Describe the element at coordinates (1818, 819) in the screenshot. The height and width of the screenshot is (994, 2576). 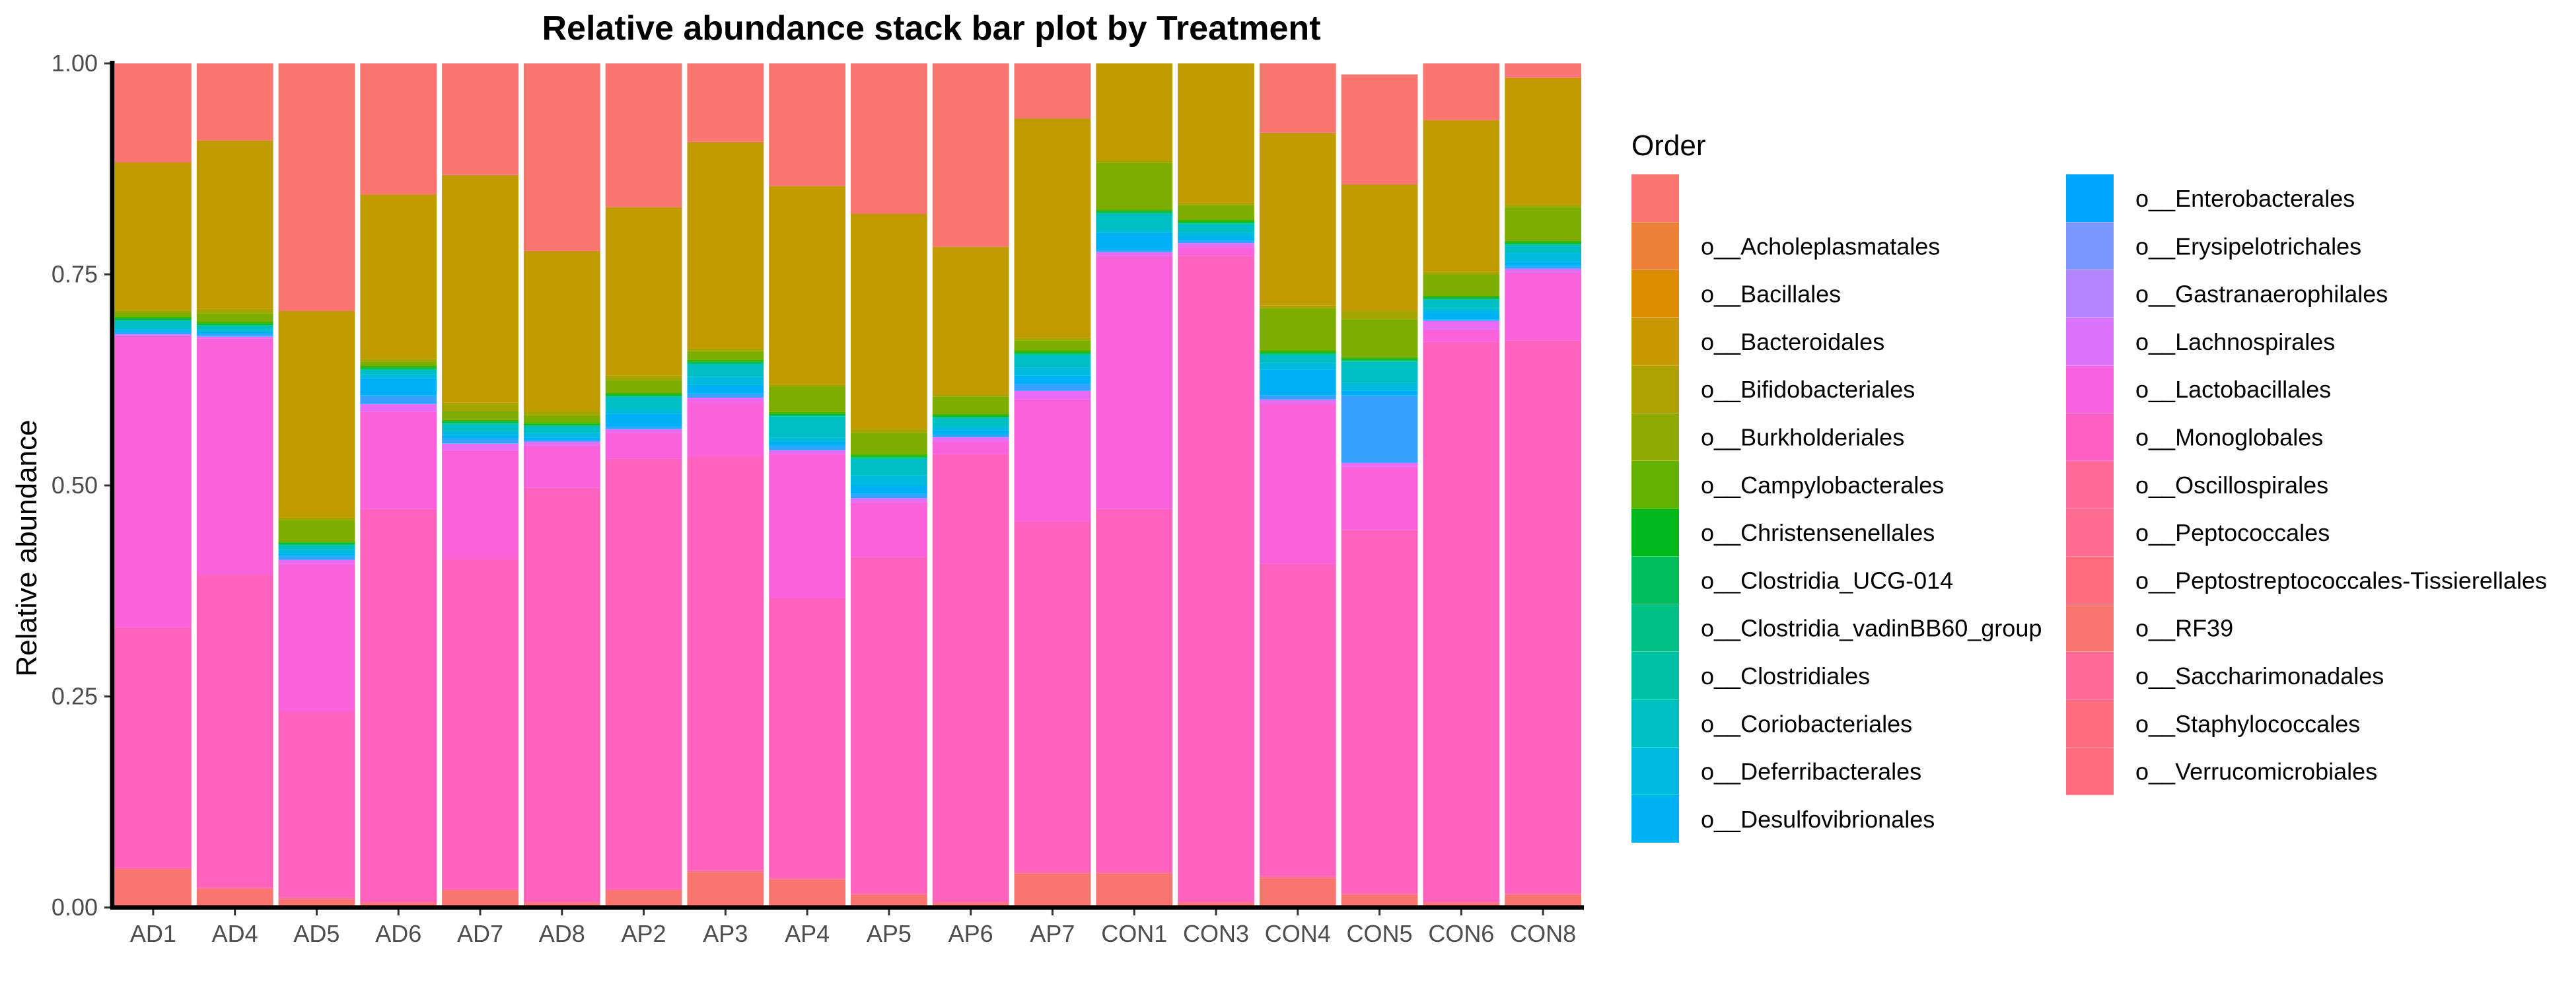
I see `legend-label: o__Desulfovibrionales` at that location.